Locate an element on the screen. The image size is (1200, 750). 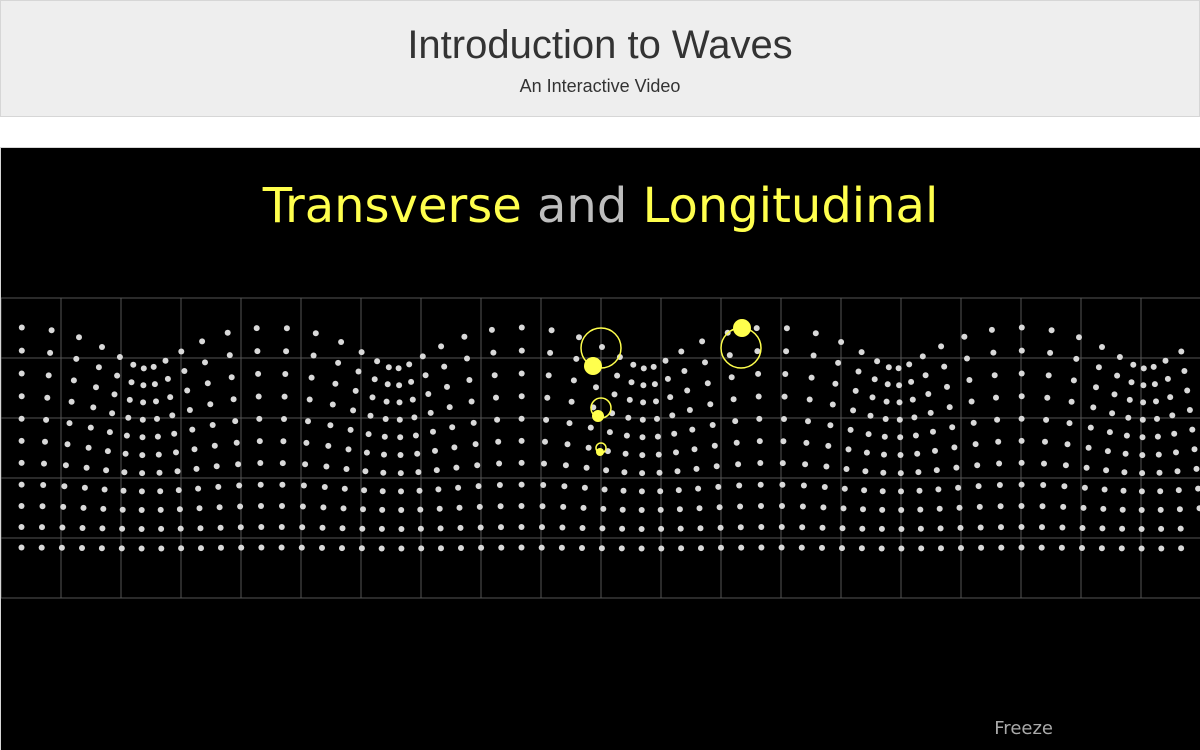
slide-title: Transverse and Longitudinal is located at coordinates (600, 206).